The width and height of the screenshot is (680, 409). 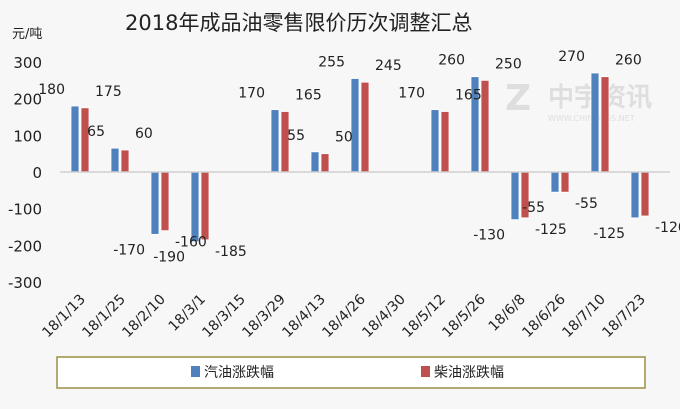 I want to click on legend: 汽油涨跌幅 柴油涨跌幅, so click(x=351, y=372).